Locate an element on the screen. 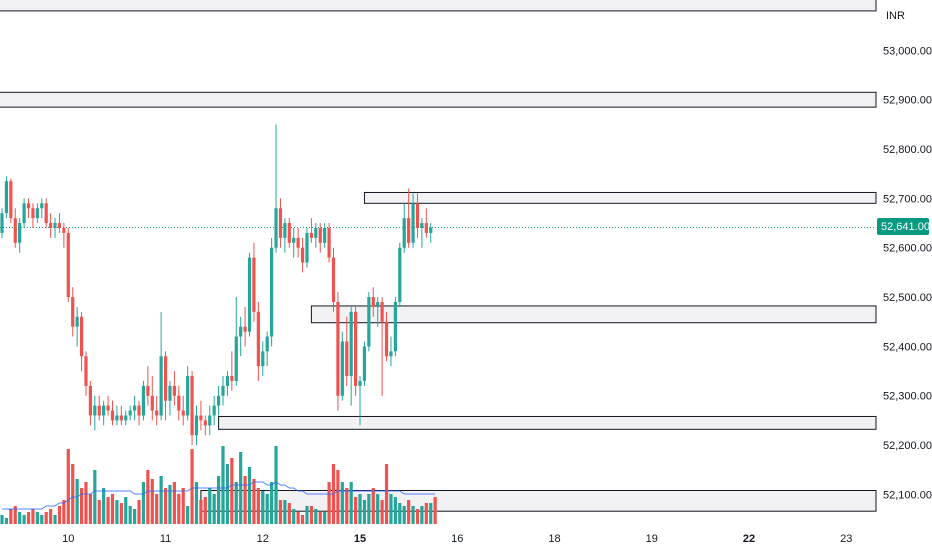 This screenshot has width=932, height=555. time-tick-label: 19 is located at coordinates (652, 539).